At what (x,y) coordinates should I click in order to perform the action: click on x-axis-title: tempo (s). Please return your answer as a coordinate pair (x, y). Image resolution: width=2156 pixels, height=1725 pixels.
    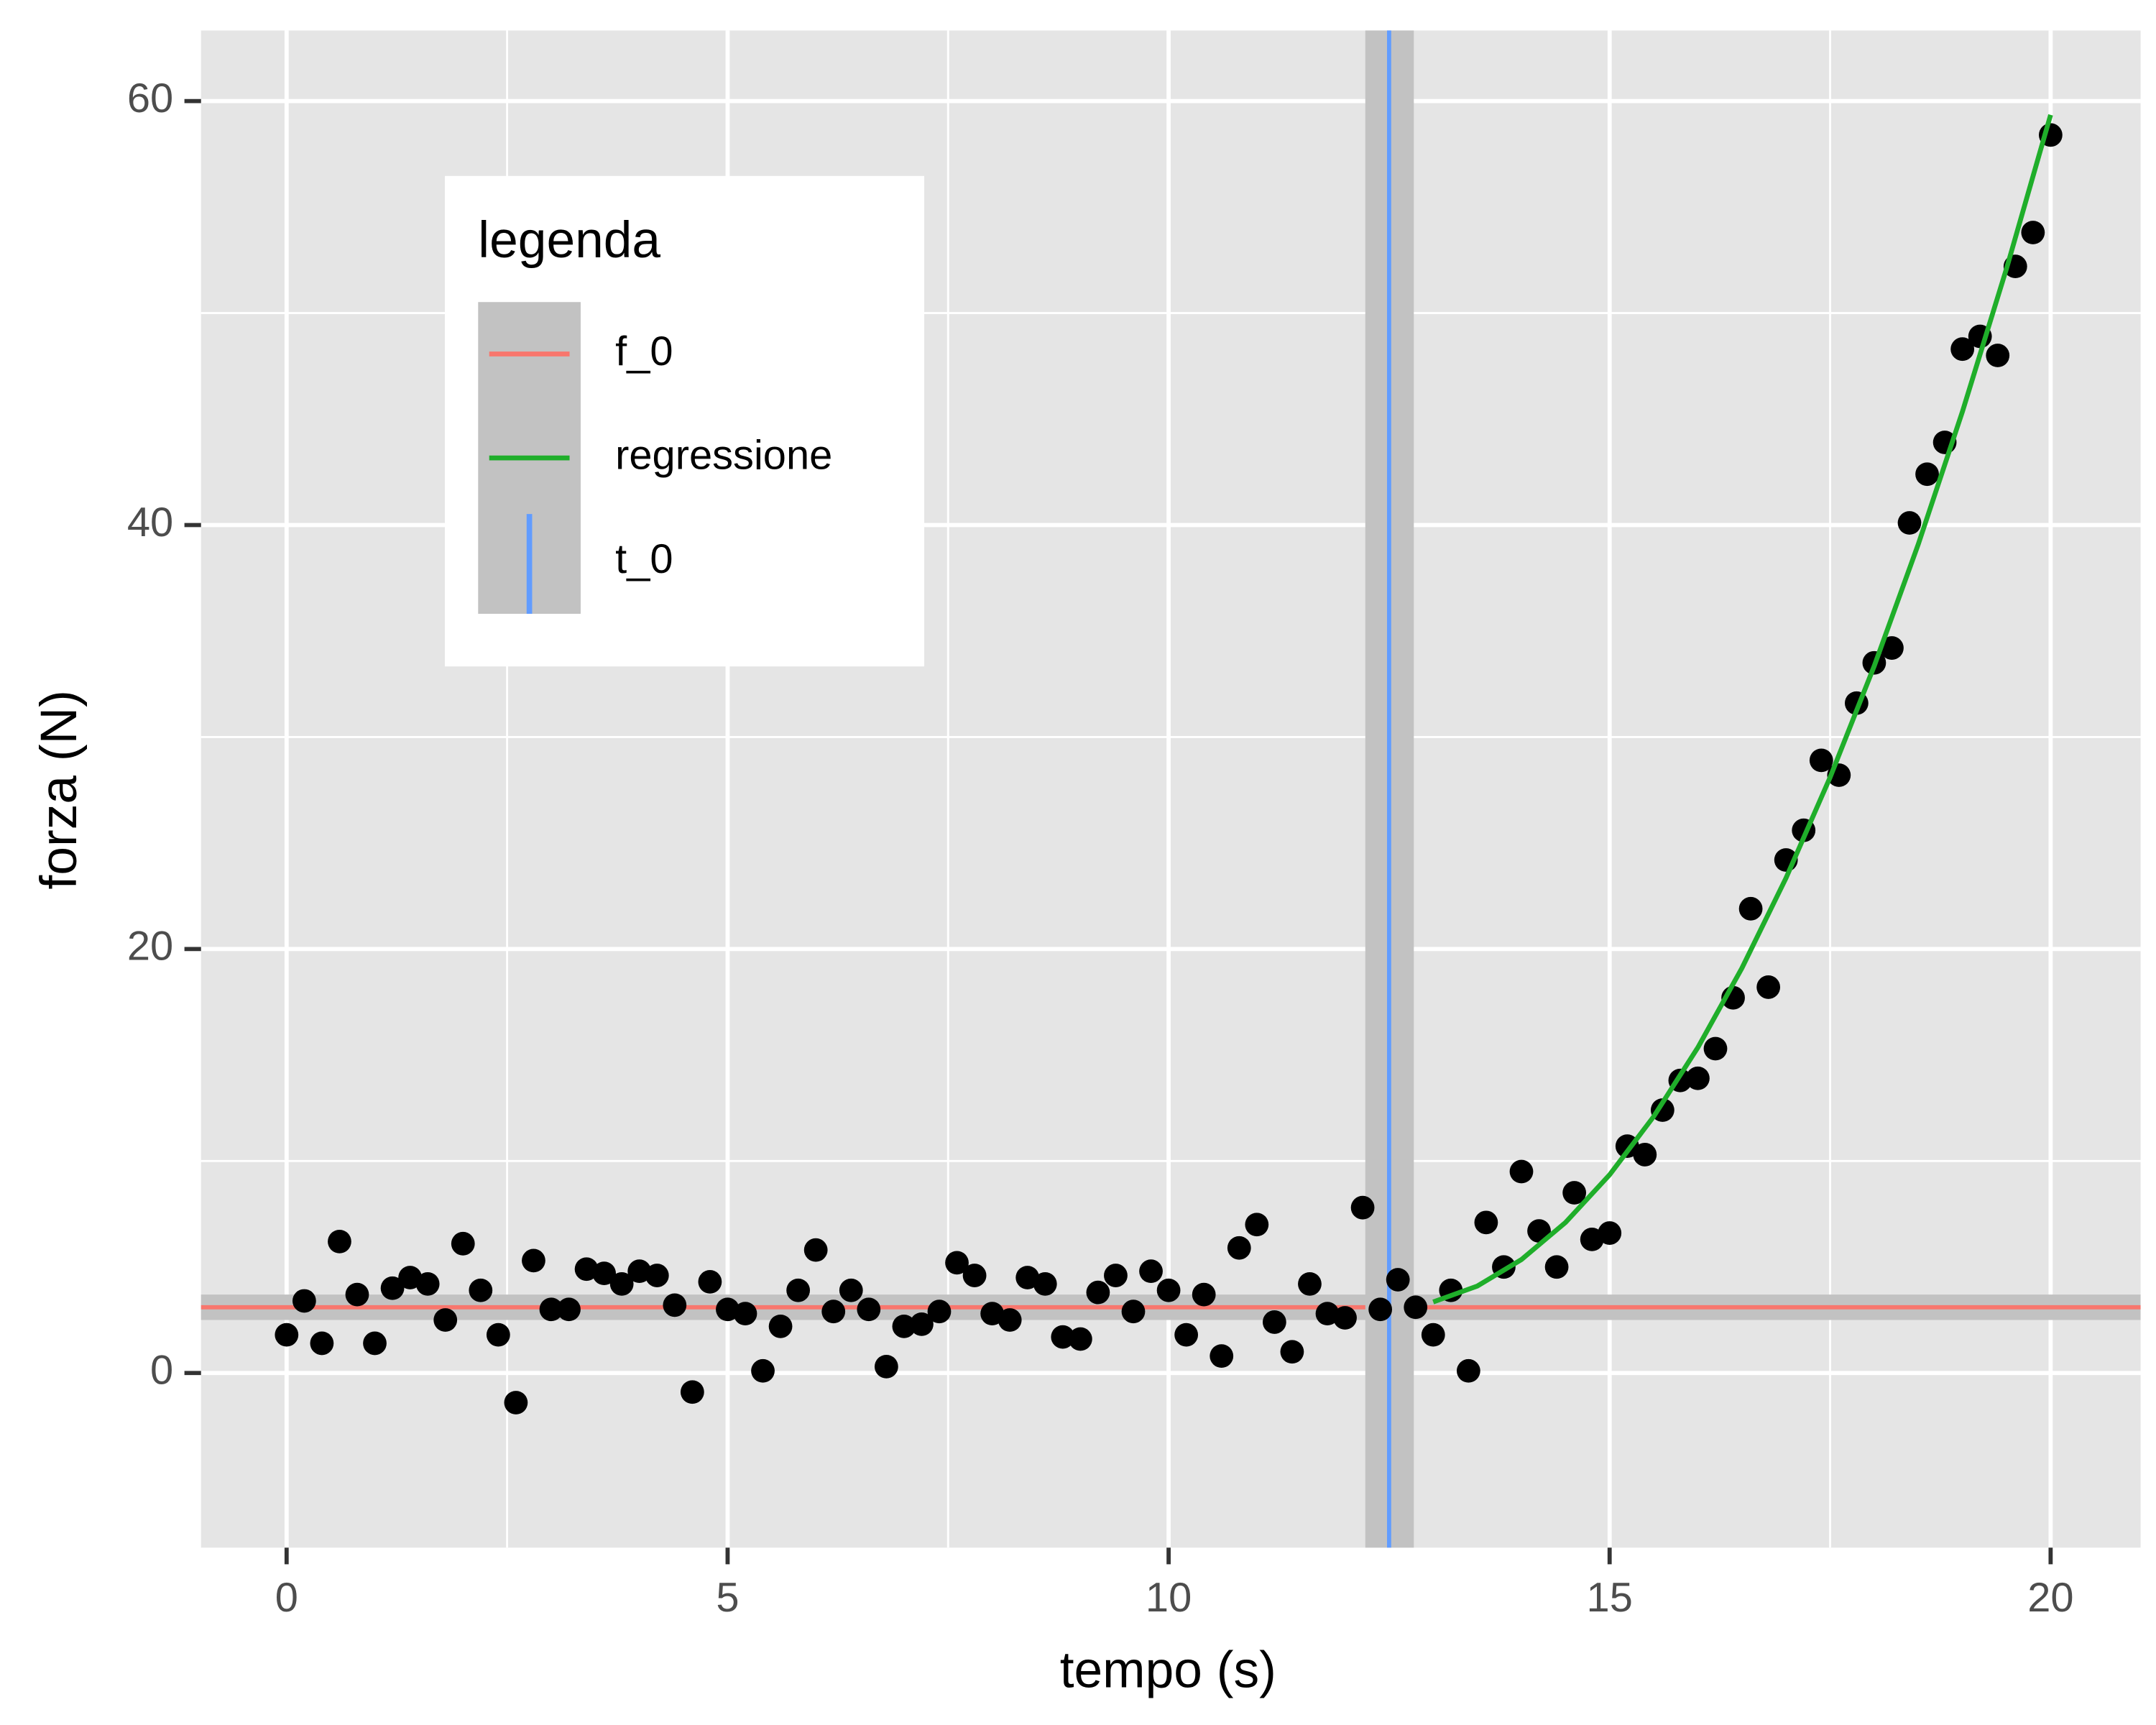
    Looking at the image, I should click on (1168, 1670).